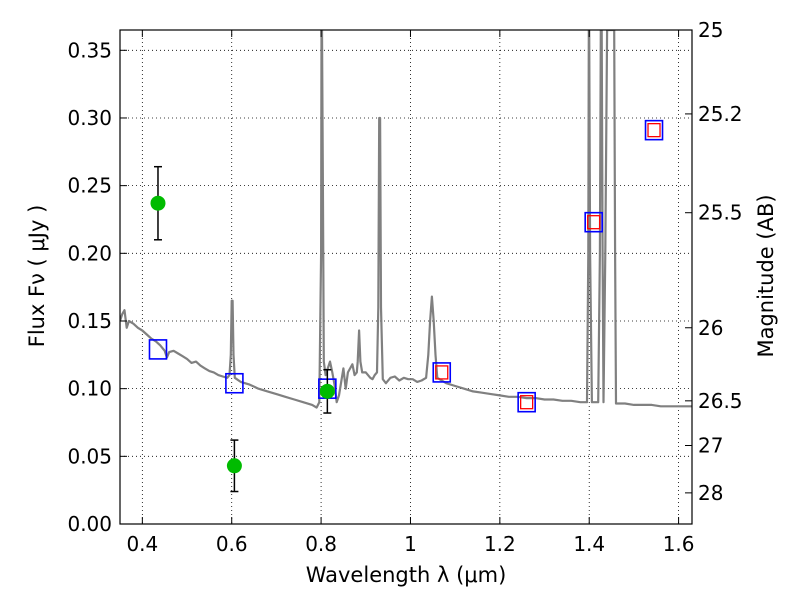  I want to click on x-tick-label: 0.8, so click(321, 544).